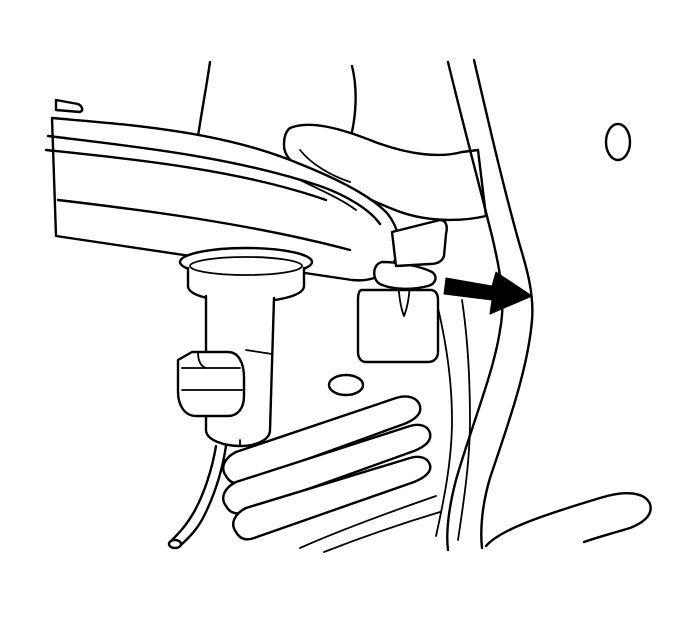  I want to click on floor-oval-hole, so click(346, 385).